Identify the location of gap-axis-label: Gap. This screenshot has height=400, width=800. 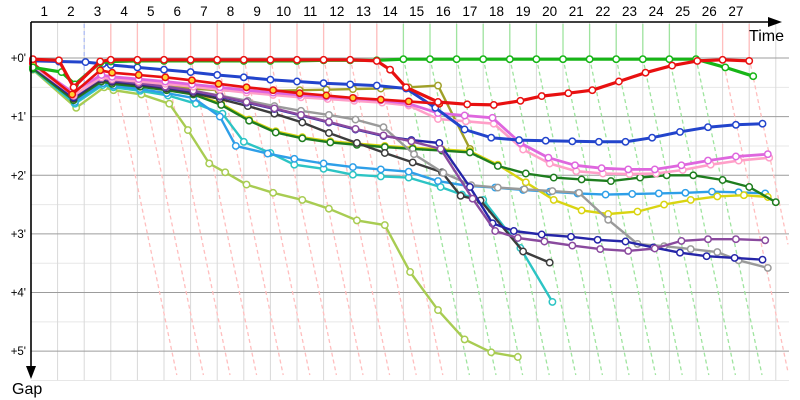
(27, 389).